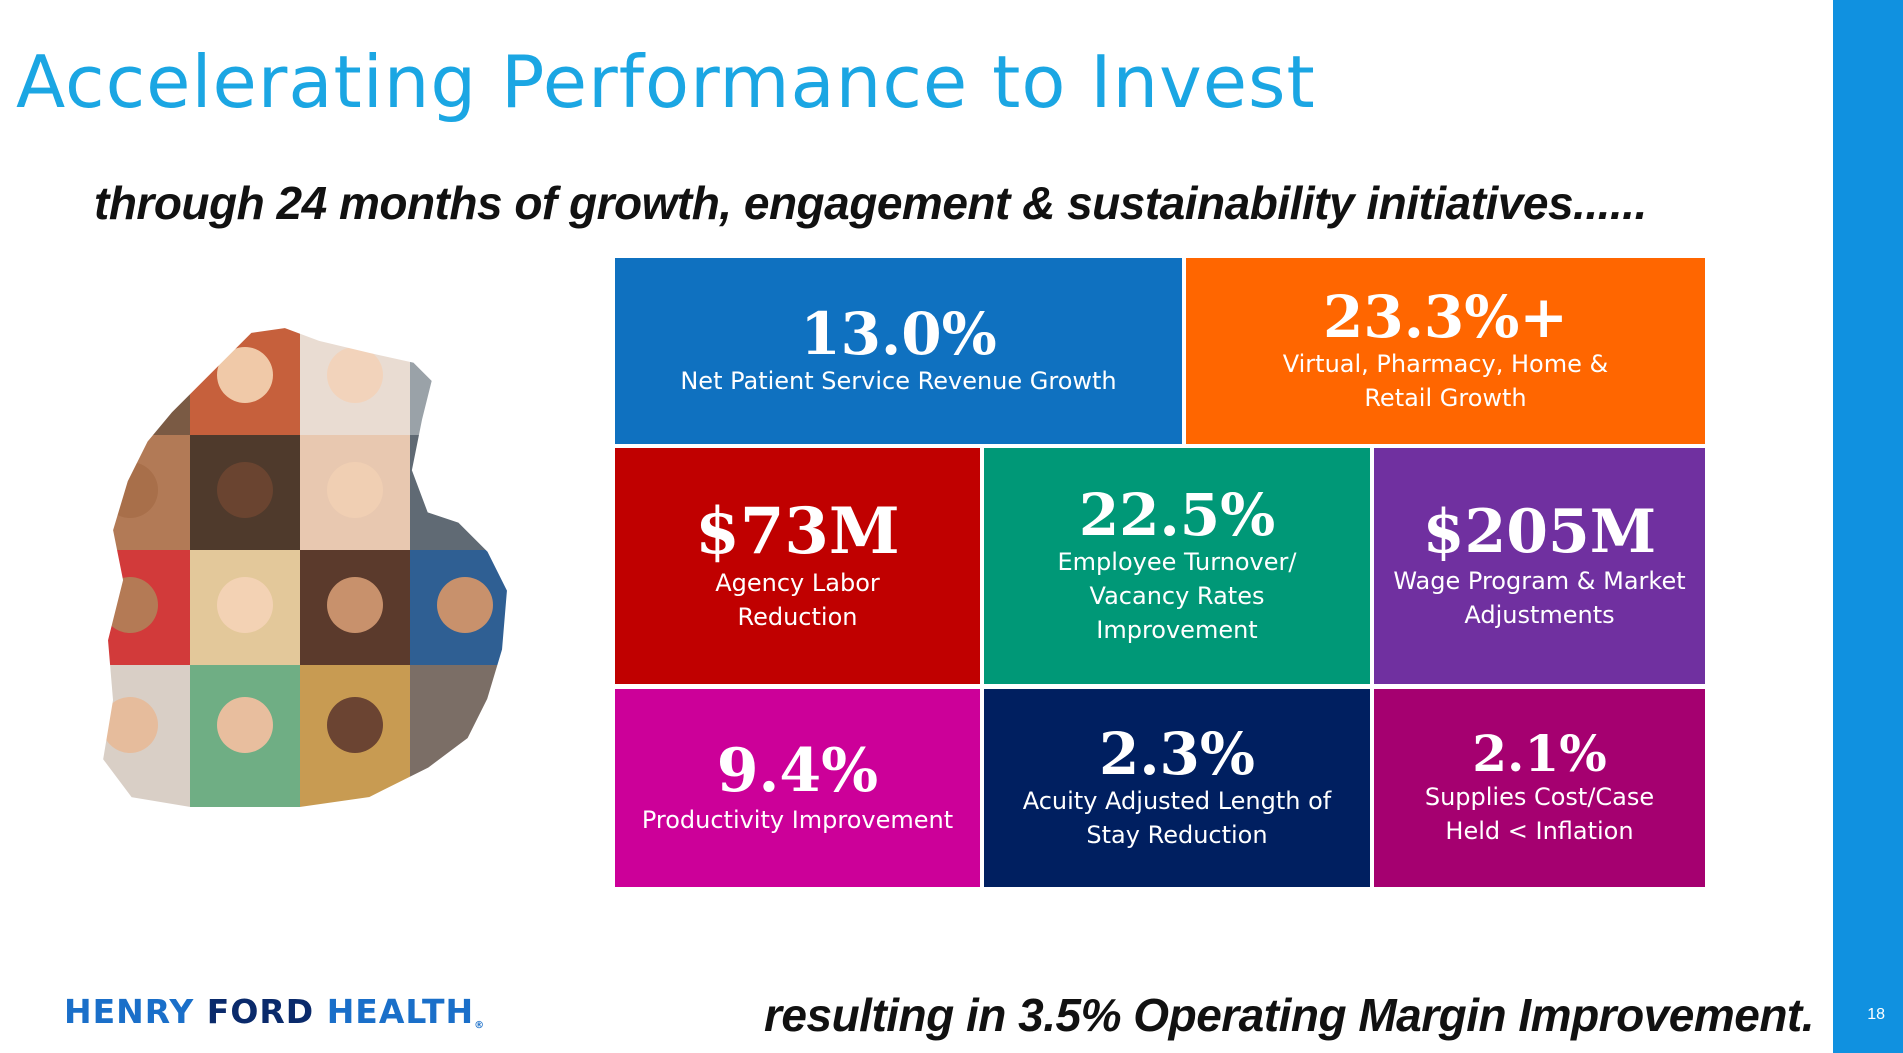 This screenshot has width=1903, height=1053. Describe the element at coordinates (1177, 596) in the screenshot. I see `metric-label: Vacancy Rates` at that location.